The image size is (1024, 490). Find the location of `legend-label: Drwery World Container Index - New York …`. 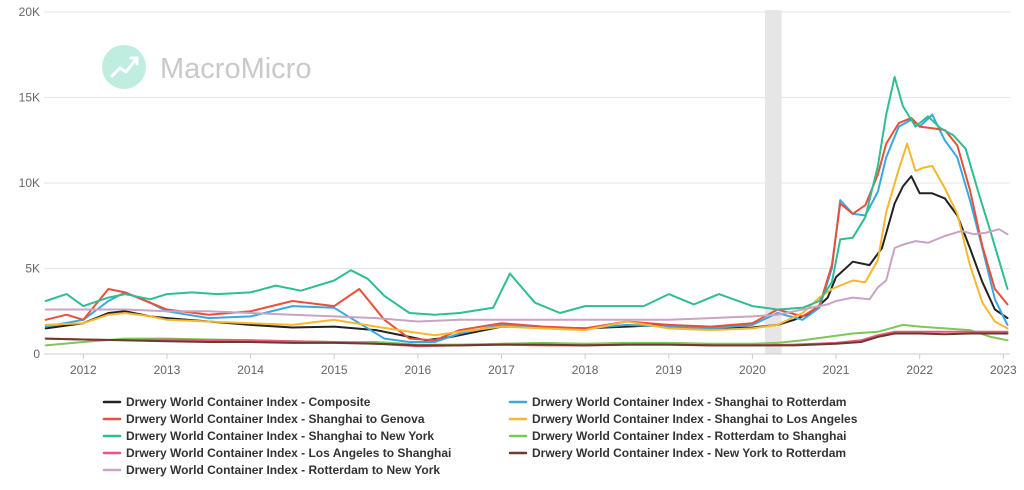

legend-label: Drwery World Container Index - New York … is located at coordinates (689, 453).